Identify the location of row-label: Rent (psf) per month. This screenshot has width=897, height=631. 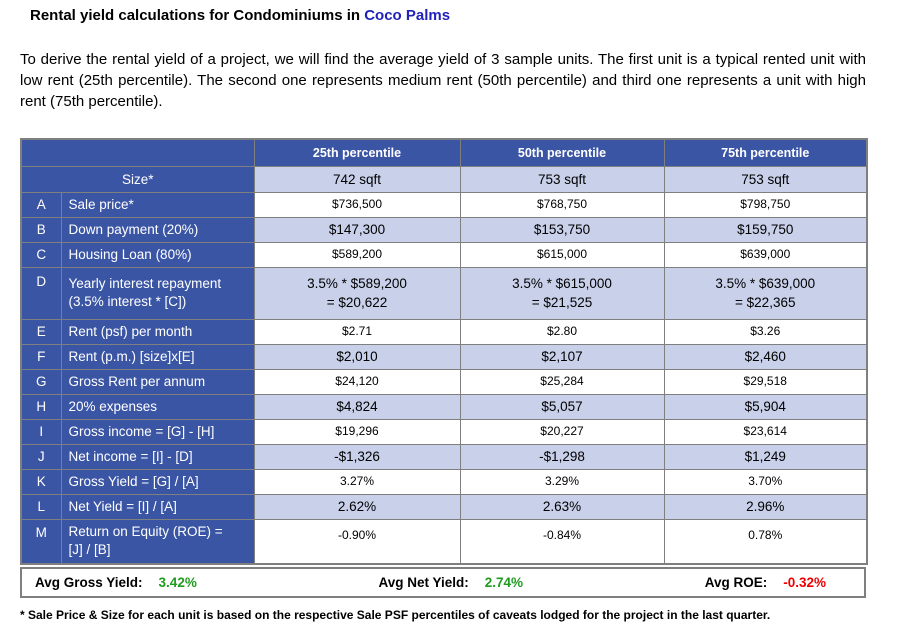
(157, 331).